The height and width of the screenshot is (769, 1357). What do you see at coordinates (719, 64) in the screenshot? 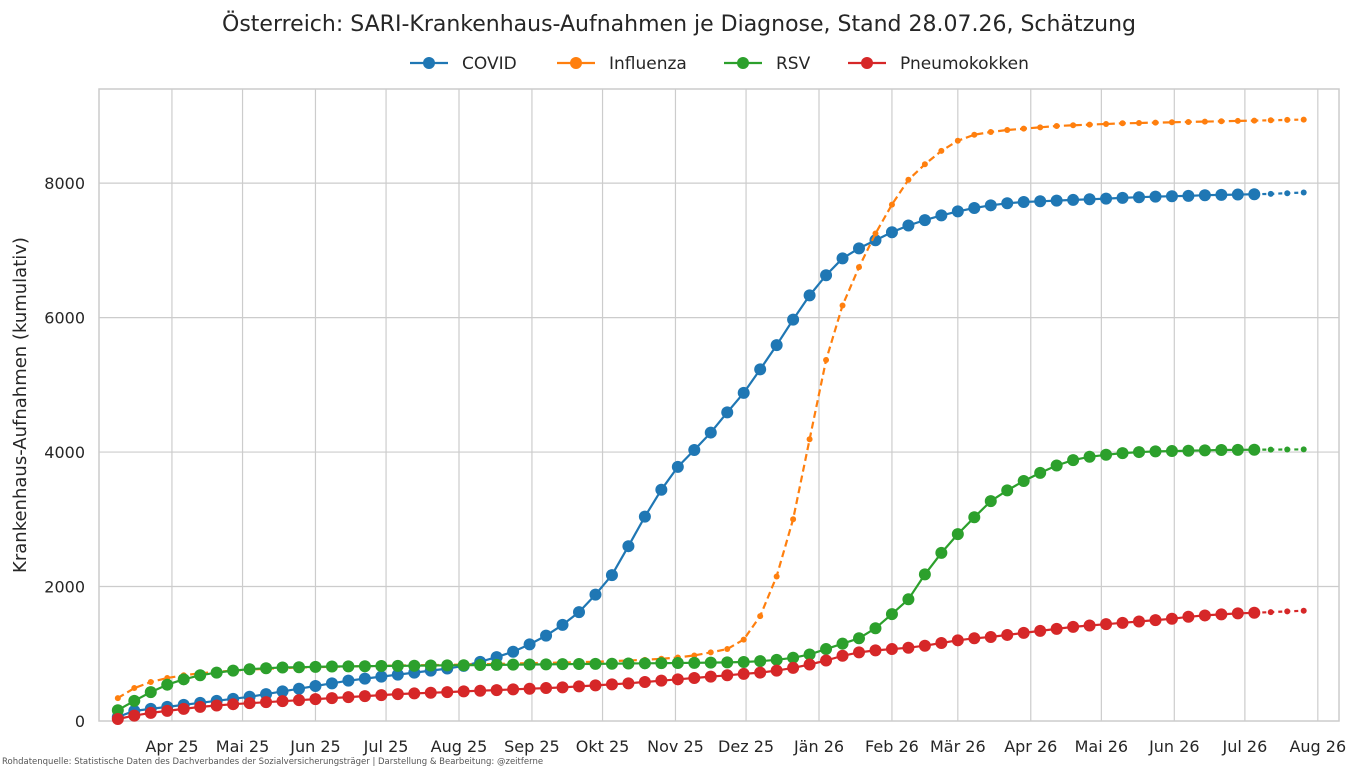
I see `legend: COVID Influenza RSV Pneumokokken` at bounding box center [719, 64].